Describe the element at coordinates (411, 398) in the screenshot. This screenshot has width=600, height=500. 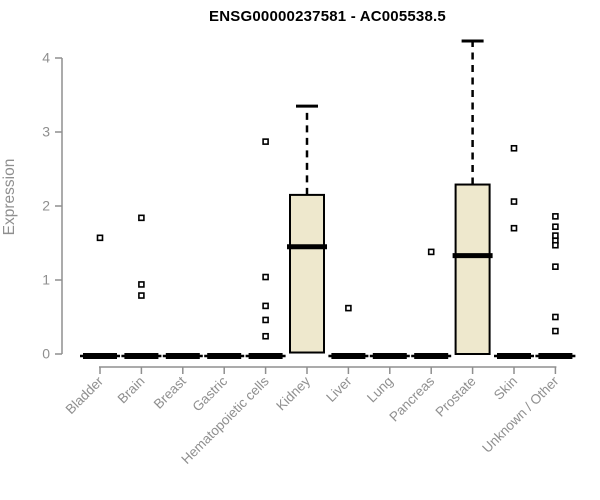
I see `x-tick-label: Pancreas` at that location.